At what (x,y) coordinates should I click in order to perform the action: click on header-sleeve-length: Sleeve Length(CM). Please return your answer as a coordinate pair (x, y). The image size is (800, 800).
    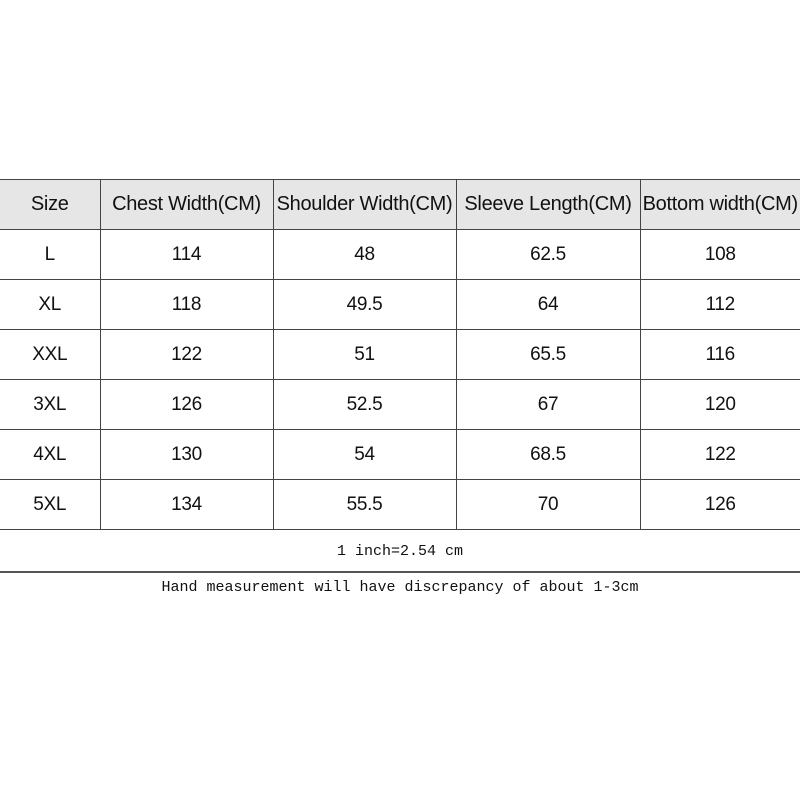
    Looking at the image, I should click on (548, 204).